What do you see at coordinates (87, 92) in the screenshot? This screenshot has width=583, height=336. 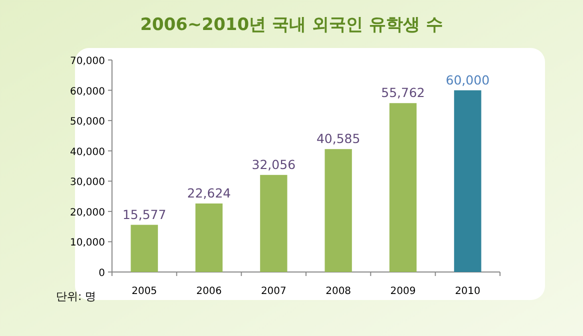 I see `y-tick-label: 60,000` at bounding box center [87, 92].